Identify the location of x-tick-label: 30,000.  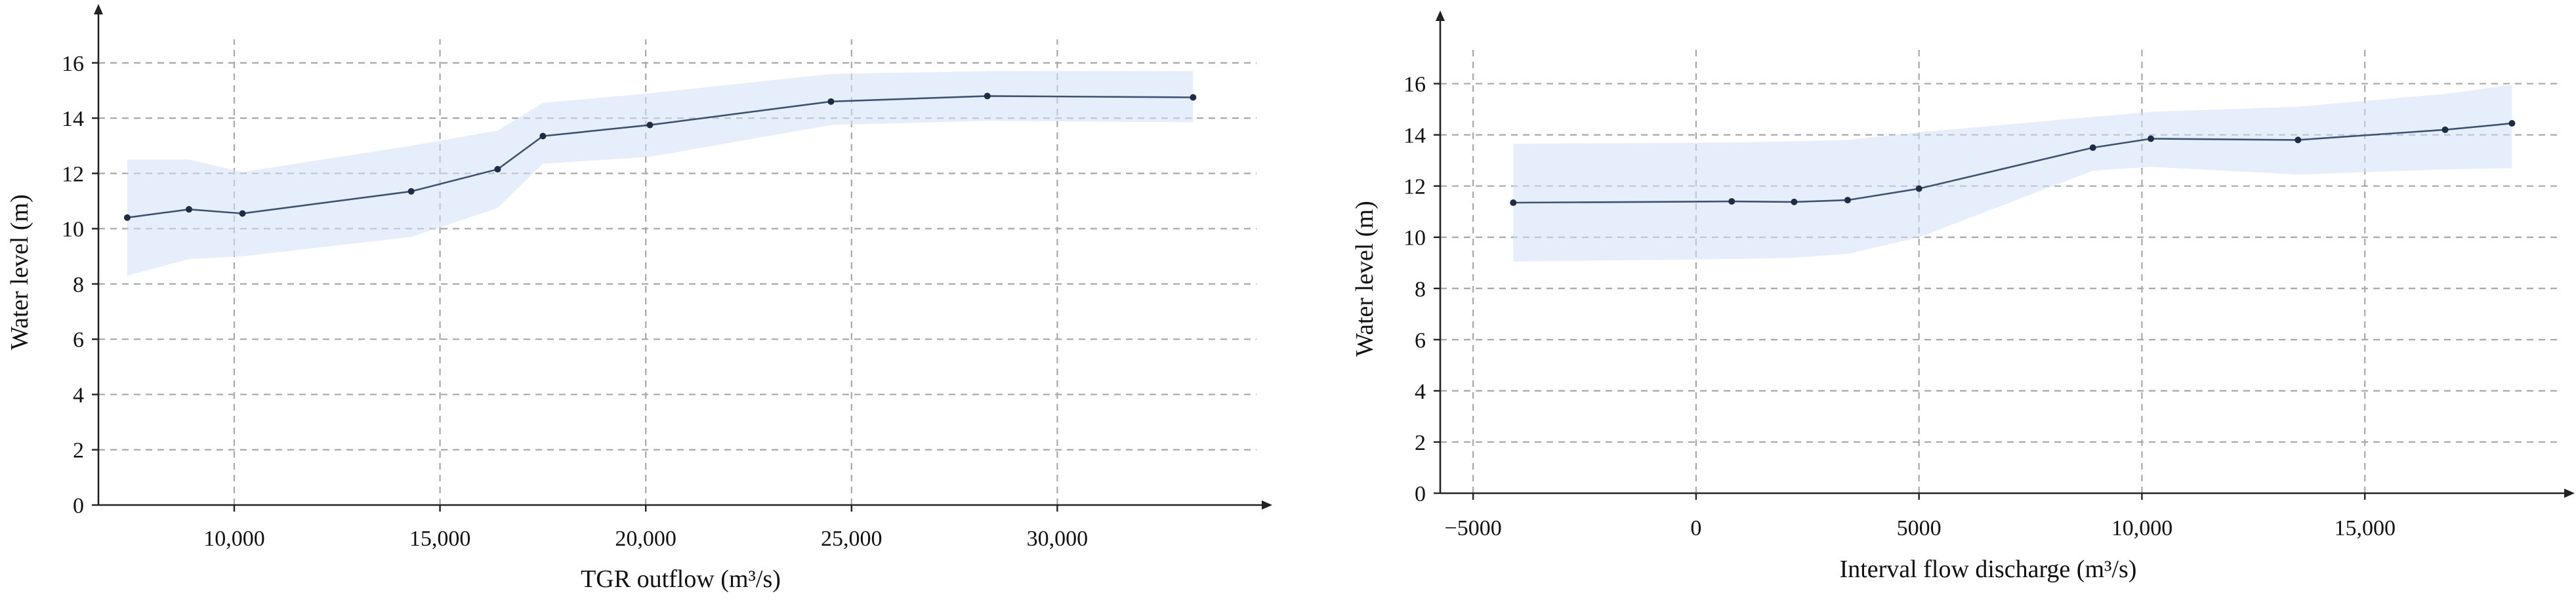
(1058, 539).